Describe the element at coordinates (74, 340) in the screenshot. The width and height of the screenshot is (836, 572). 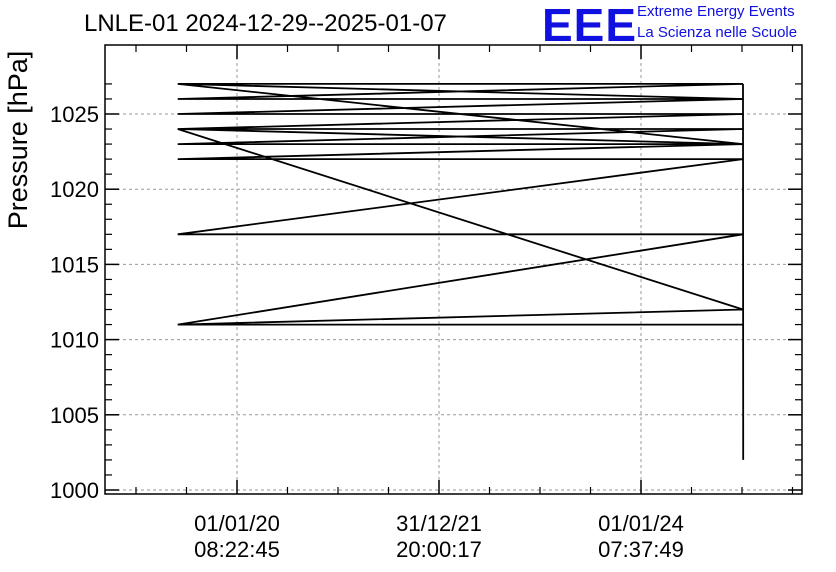
I see `y-tick-label: 1010` at that location.